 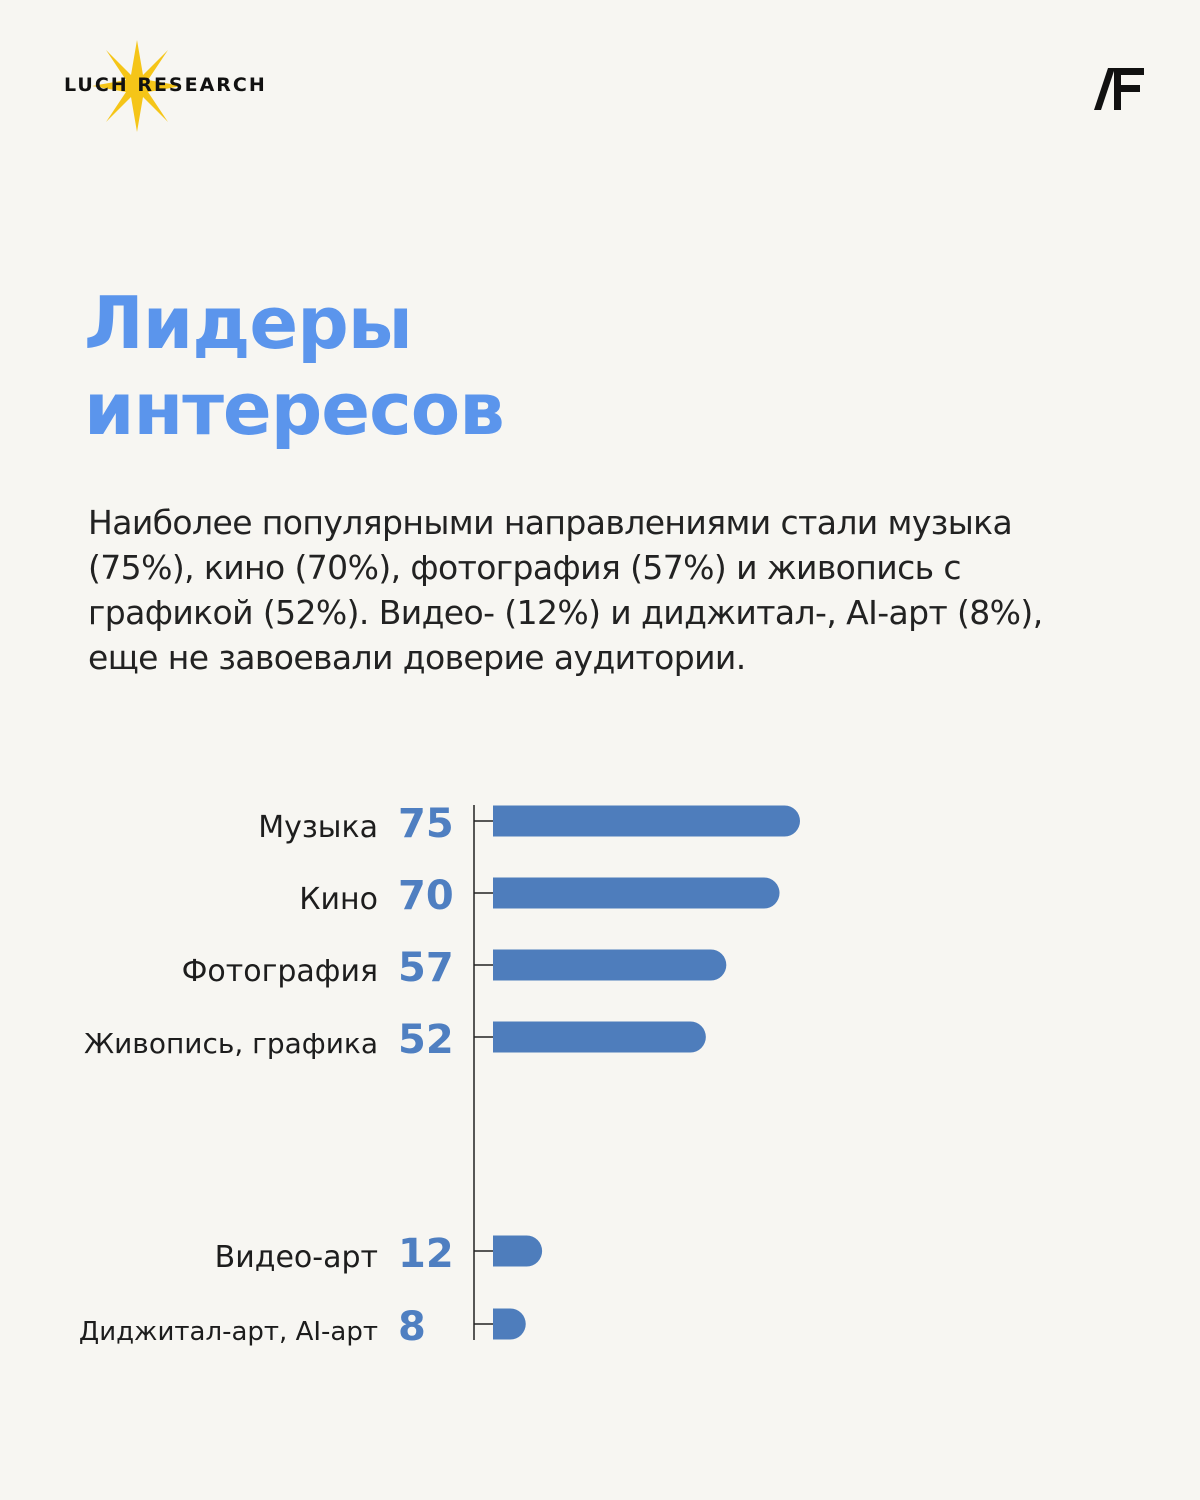 I want to click on category-label: Фотография, so click(x=280, y=971).